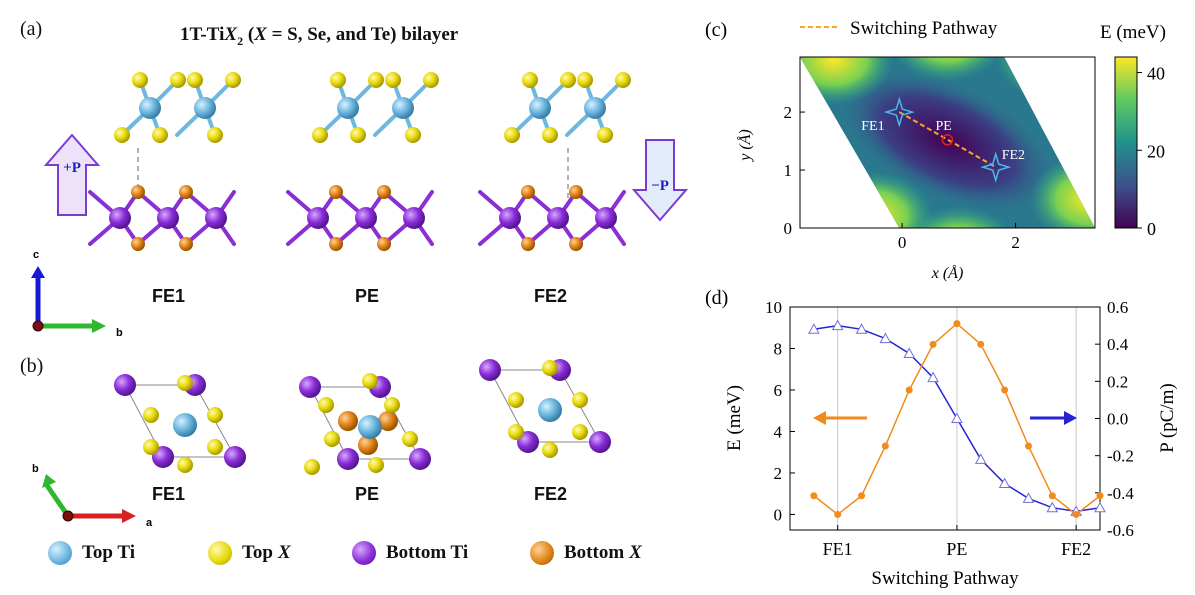 The width and height of the screenshot is (1195, 595). What do you see at coordinates (364, 553) in the screenshot?
I see `bottom-ti-ball-icon` at bounding box center [364, 553].